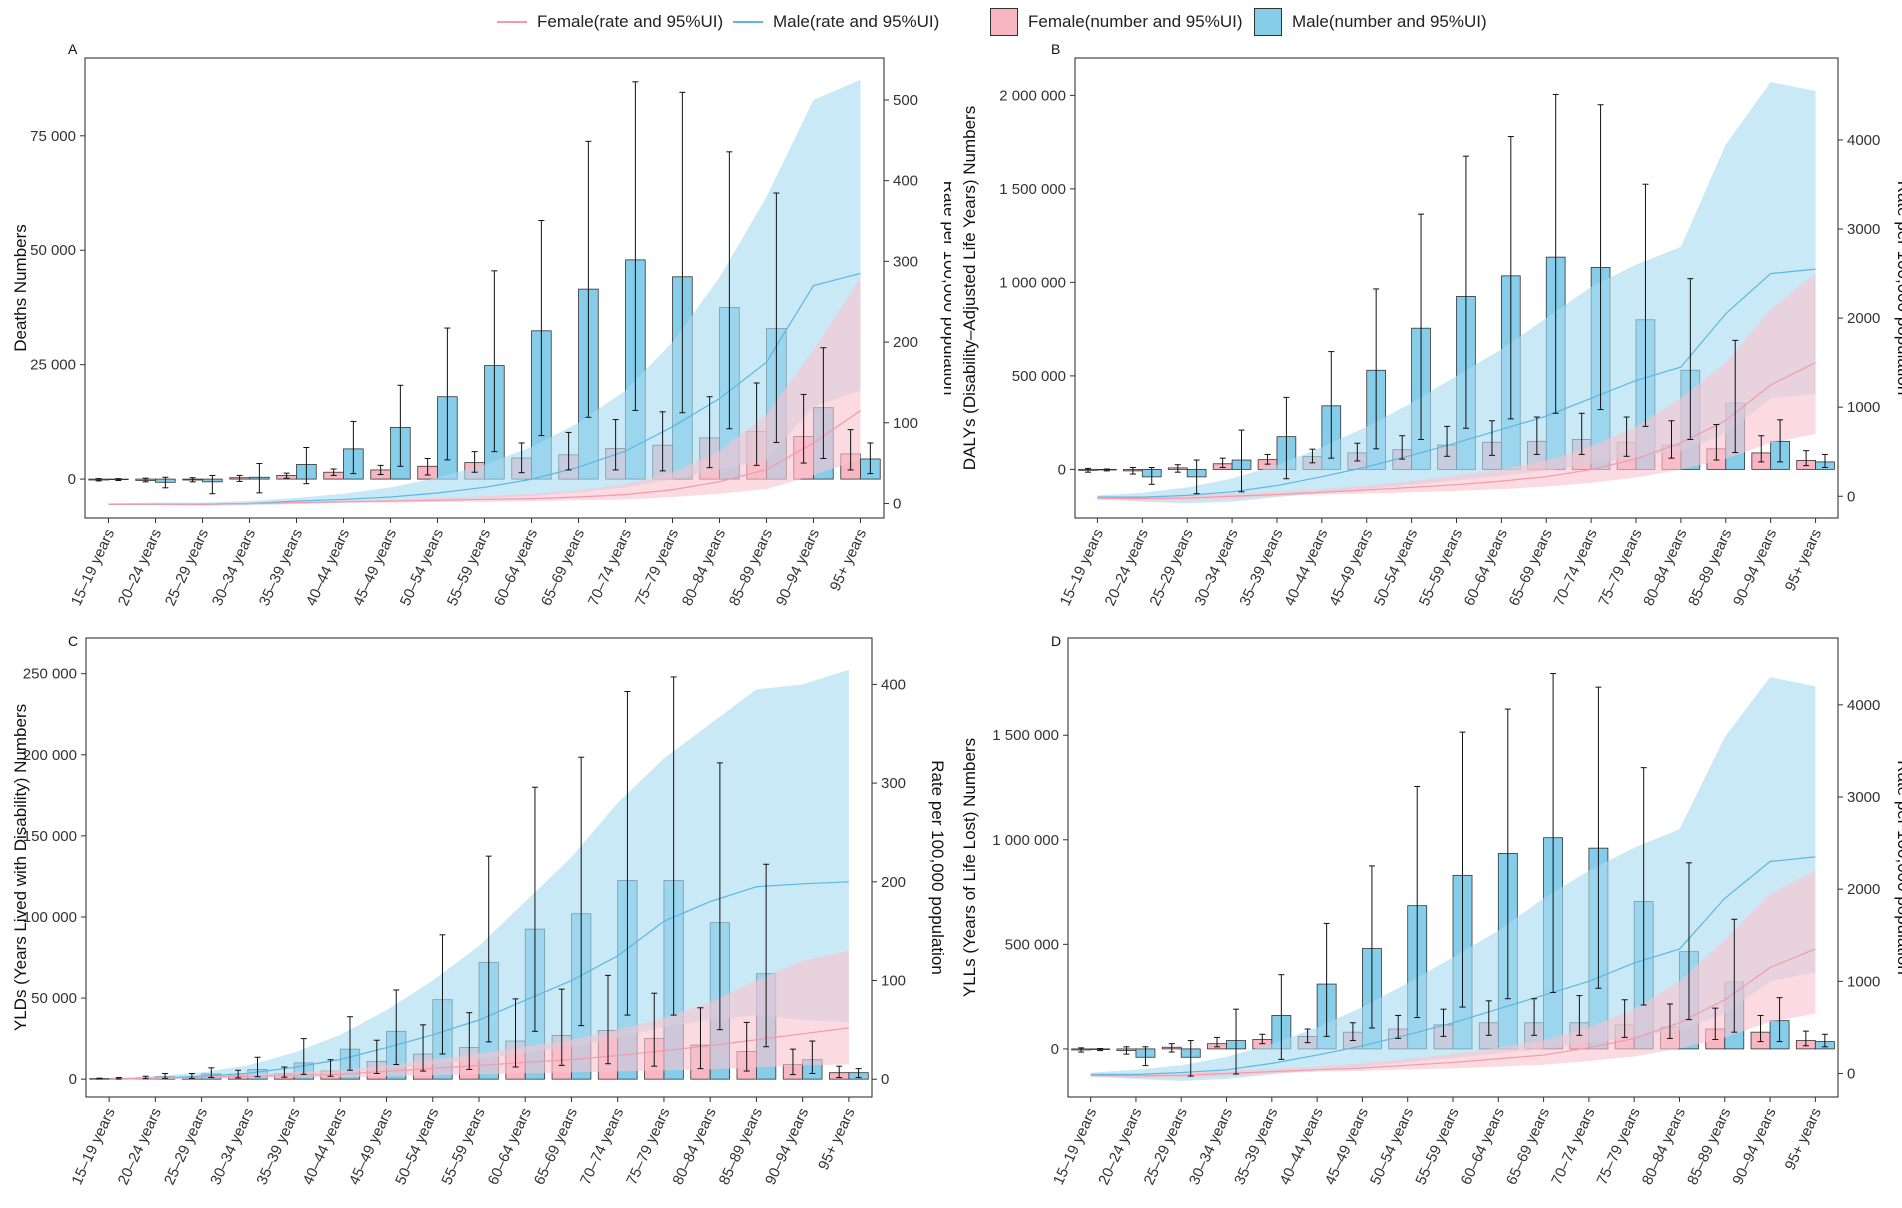  What do you see at coordinates (1453, 1012) in the screenshot?
I see `female-rate-line` at bounding box center [1453, 1012].